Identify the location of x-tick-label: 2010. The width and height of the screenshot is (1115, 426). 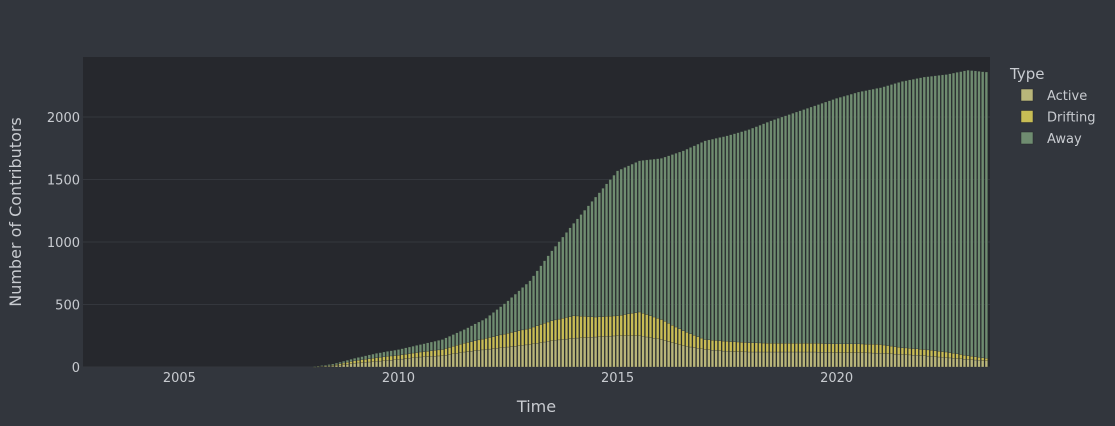
(398, 378).